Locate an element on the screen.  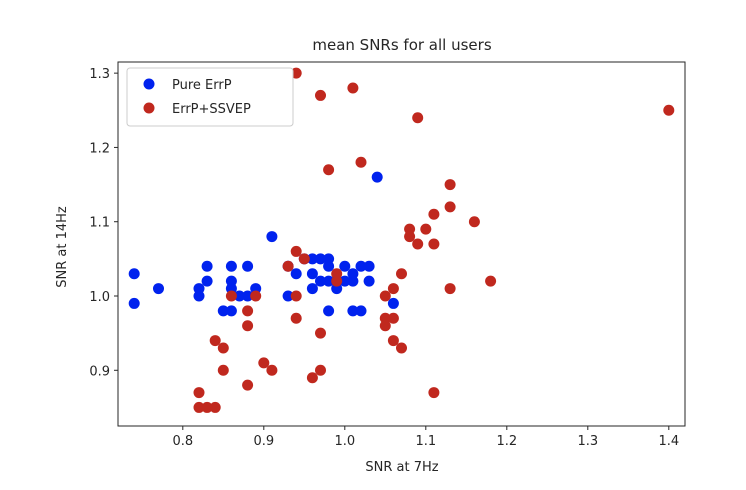
x-tick-label: 1.1 is located at coordinates (425, 441).